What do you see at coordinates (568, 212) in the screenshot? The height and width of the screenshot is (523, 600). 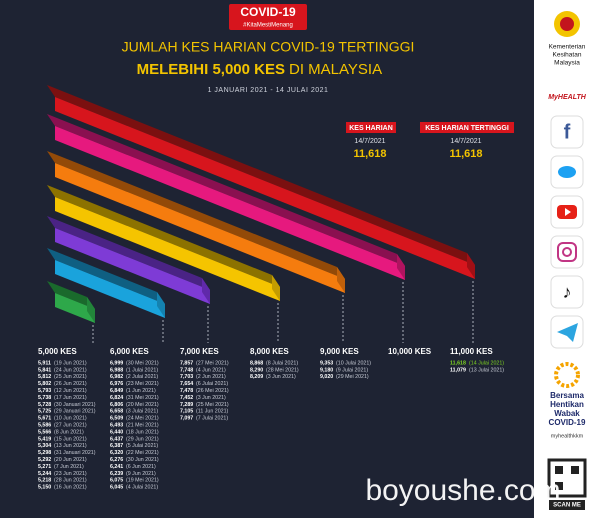 I see `youtube-play` at bounding box center [568, 212].